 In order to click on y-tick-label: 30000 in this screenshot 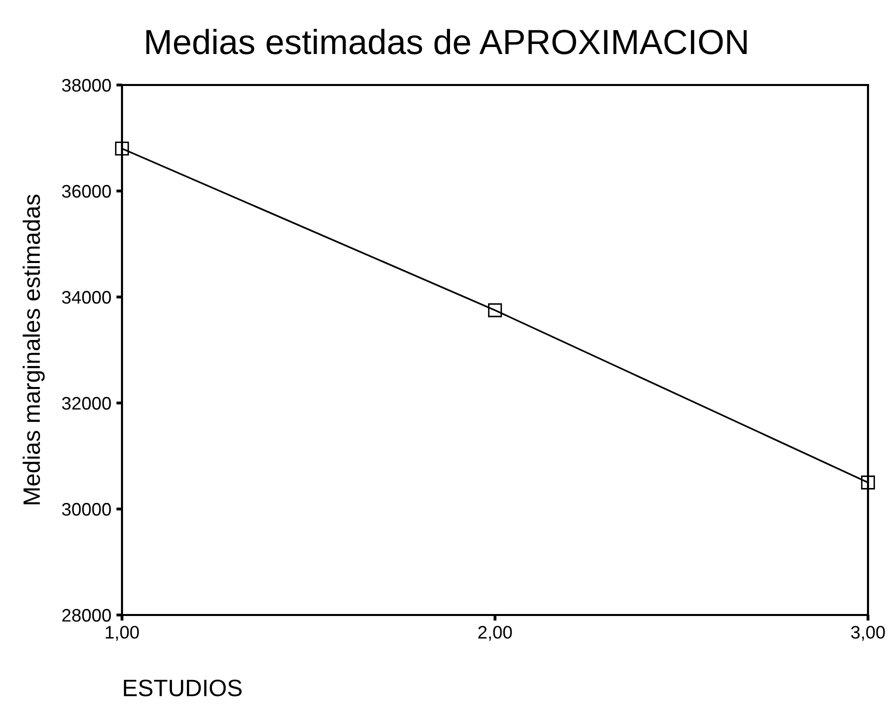, I will do `click(86, 509)`.